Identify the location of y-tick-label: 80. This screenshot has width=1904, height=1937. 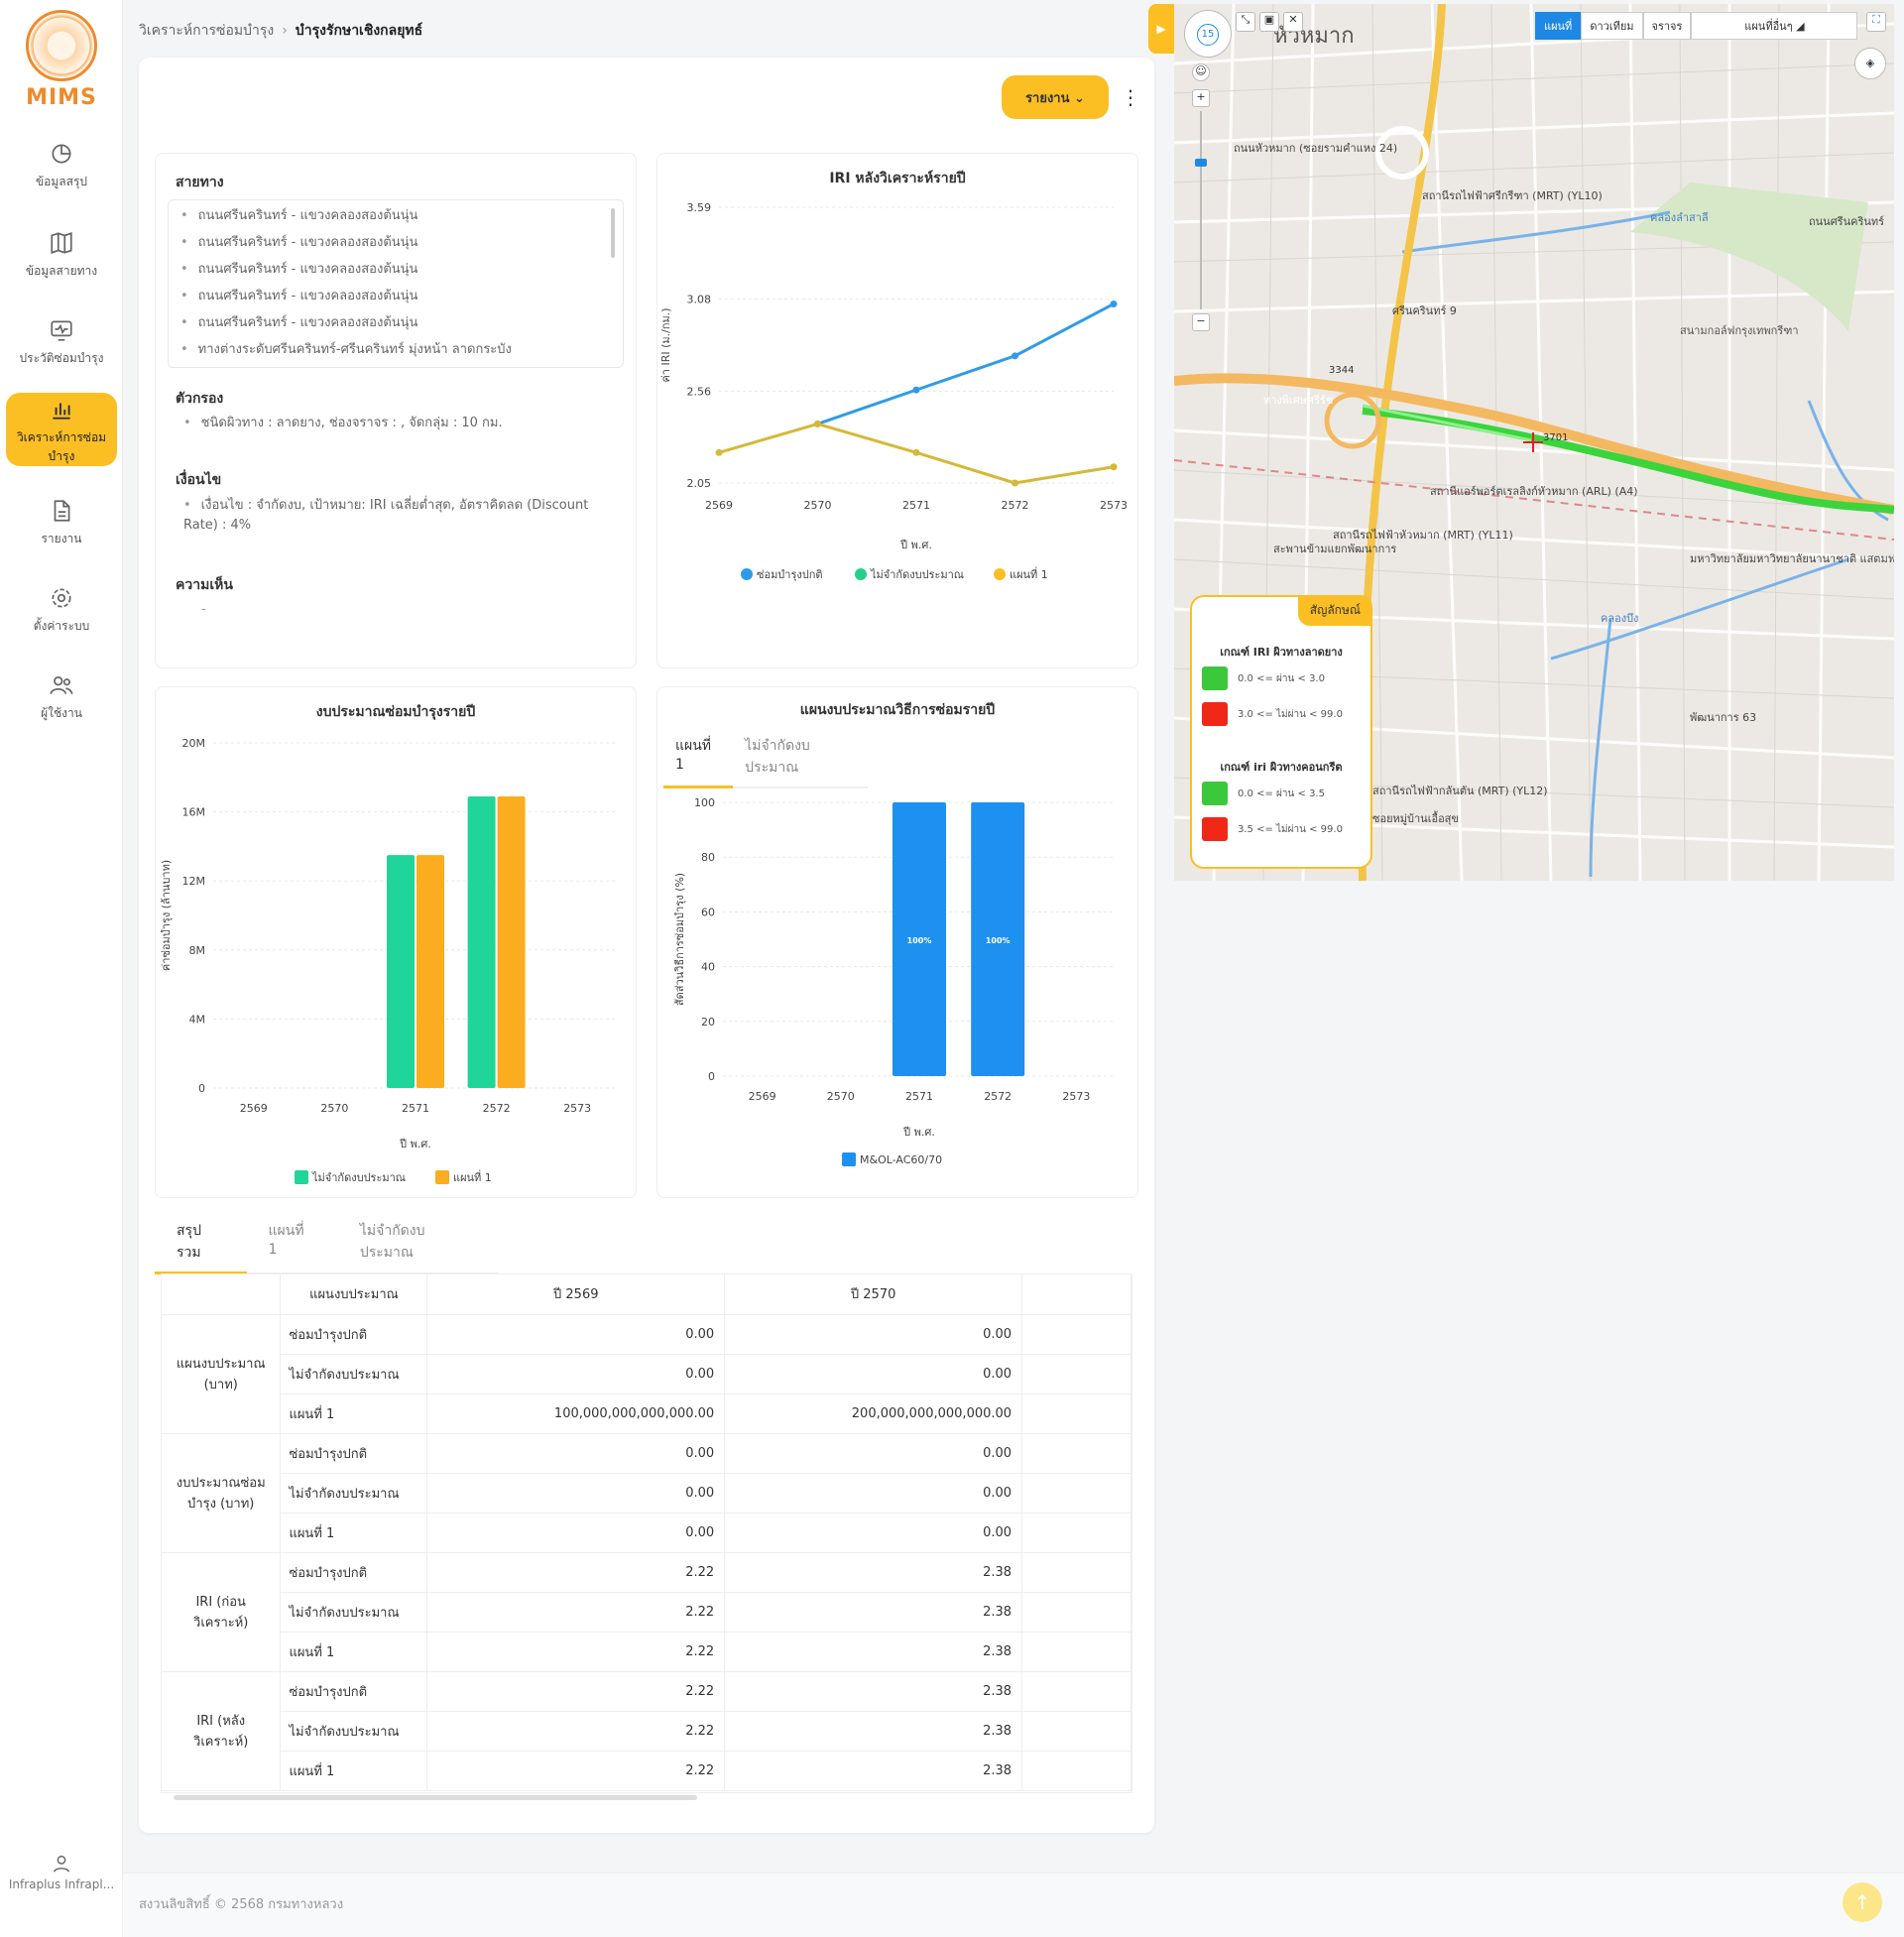
(708, 858).